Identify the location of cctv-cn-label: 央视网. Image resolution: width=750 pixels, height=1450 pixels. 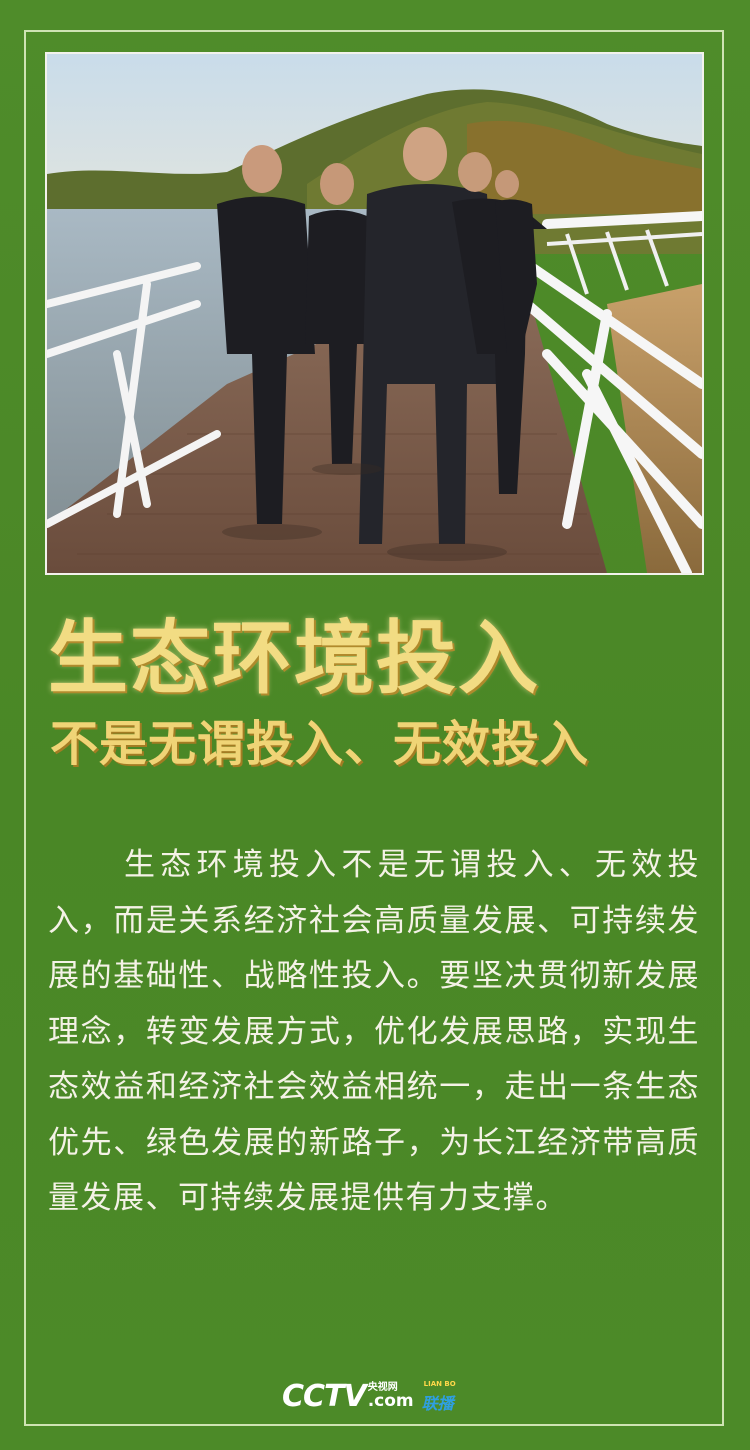
(382, 1387).